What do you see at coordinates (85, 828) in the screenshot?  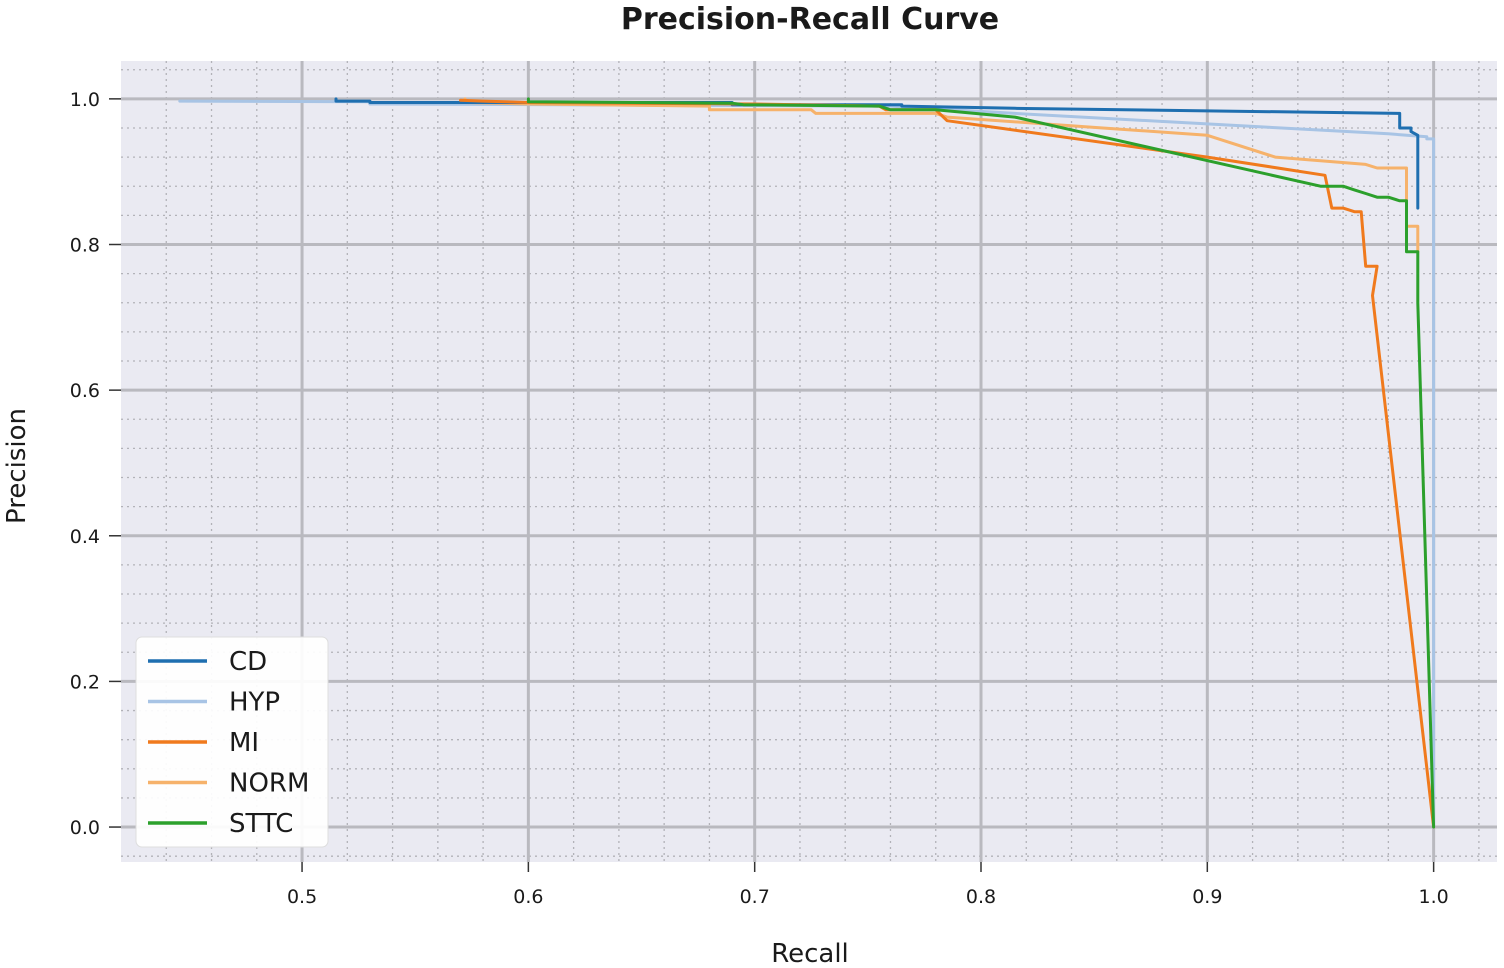 I see `y-tick-label: 0.0` at bounding box center [85, 828].